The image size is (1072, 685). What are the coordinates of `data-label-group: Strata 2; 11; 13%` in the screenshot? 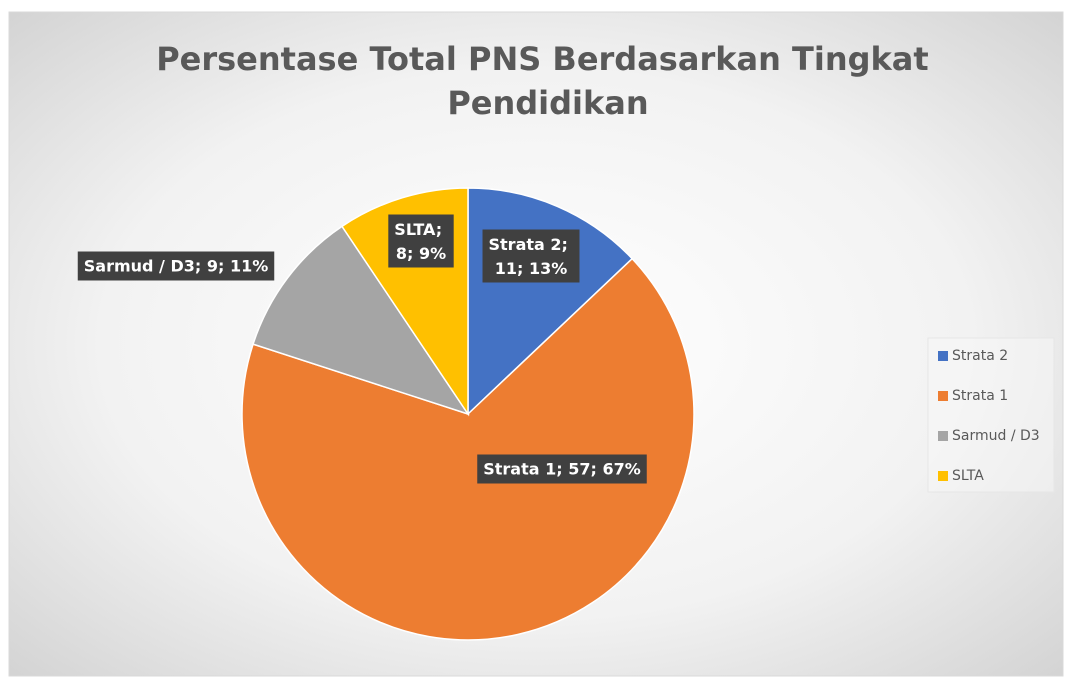 It's located at (531, 256).